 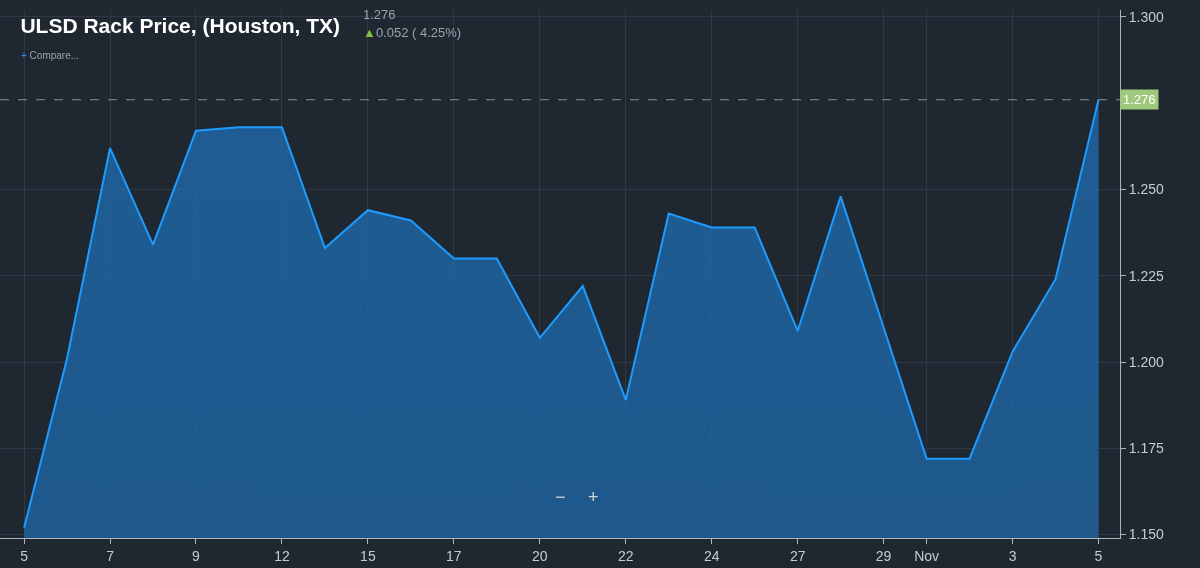 I want to click on x-tick-label: 12, so click(x=282, y=555).